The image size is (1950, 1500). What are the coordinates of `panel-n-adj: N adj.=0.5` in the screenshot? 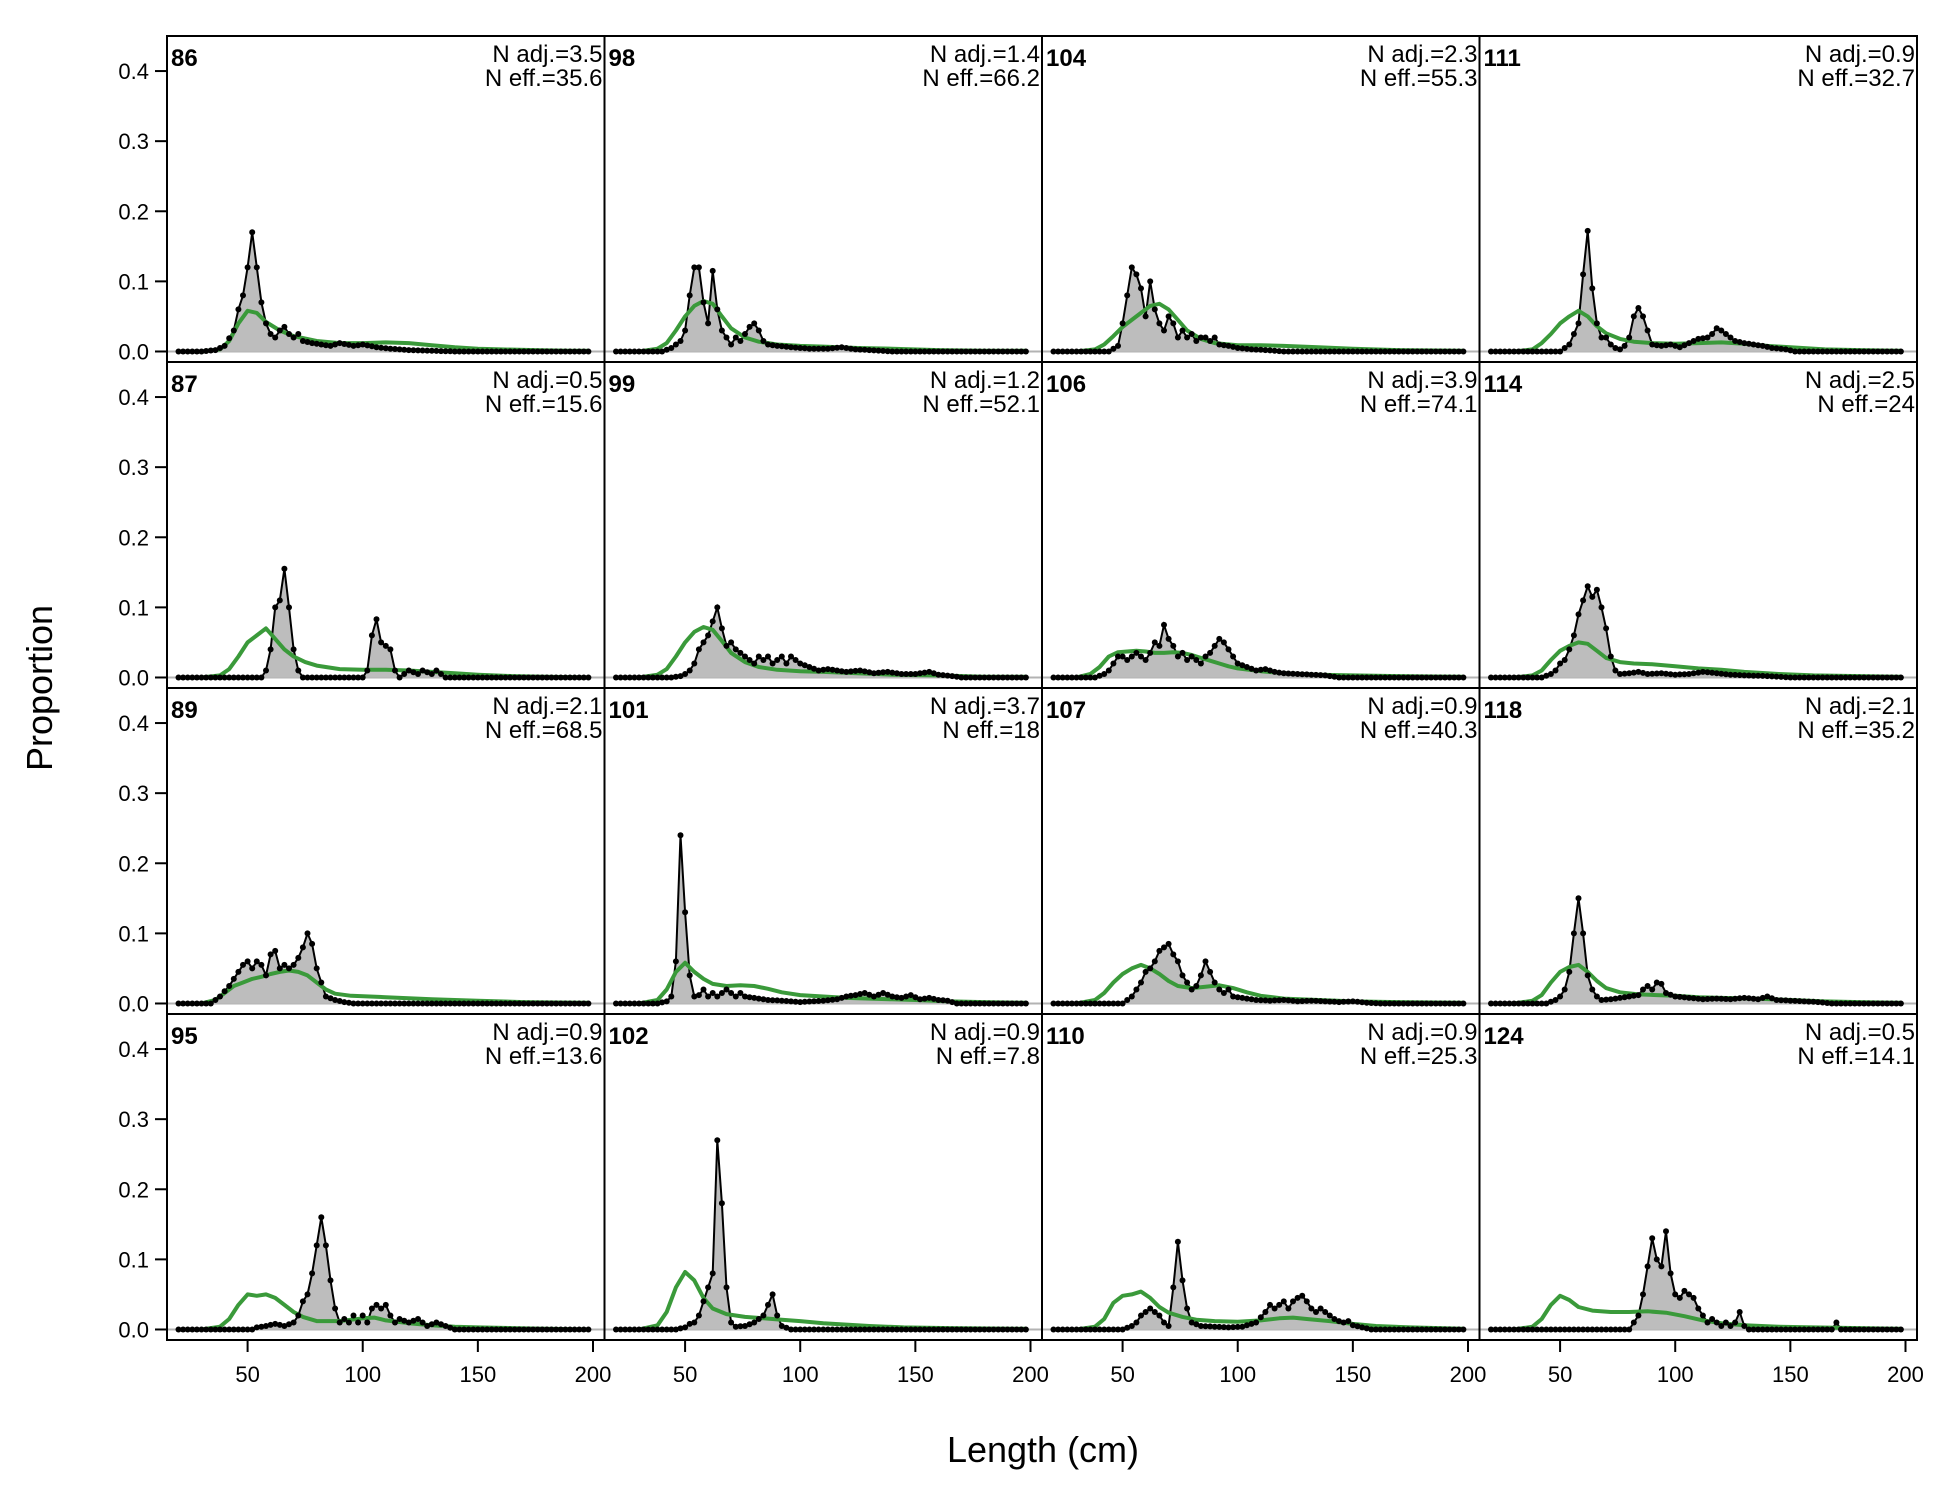 It's located at (1860, 1032).